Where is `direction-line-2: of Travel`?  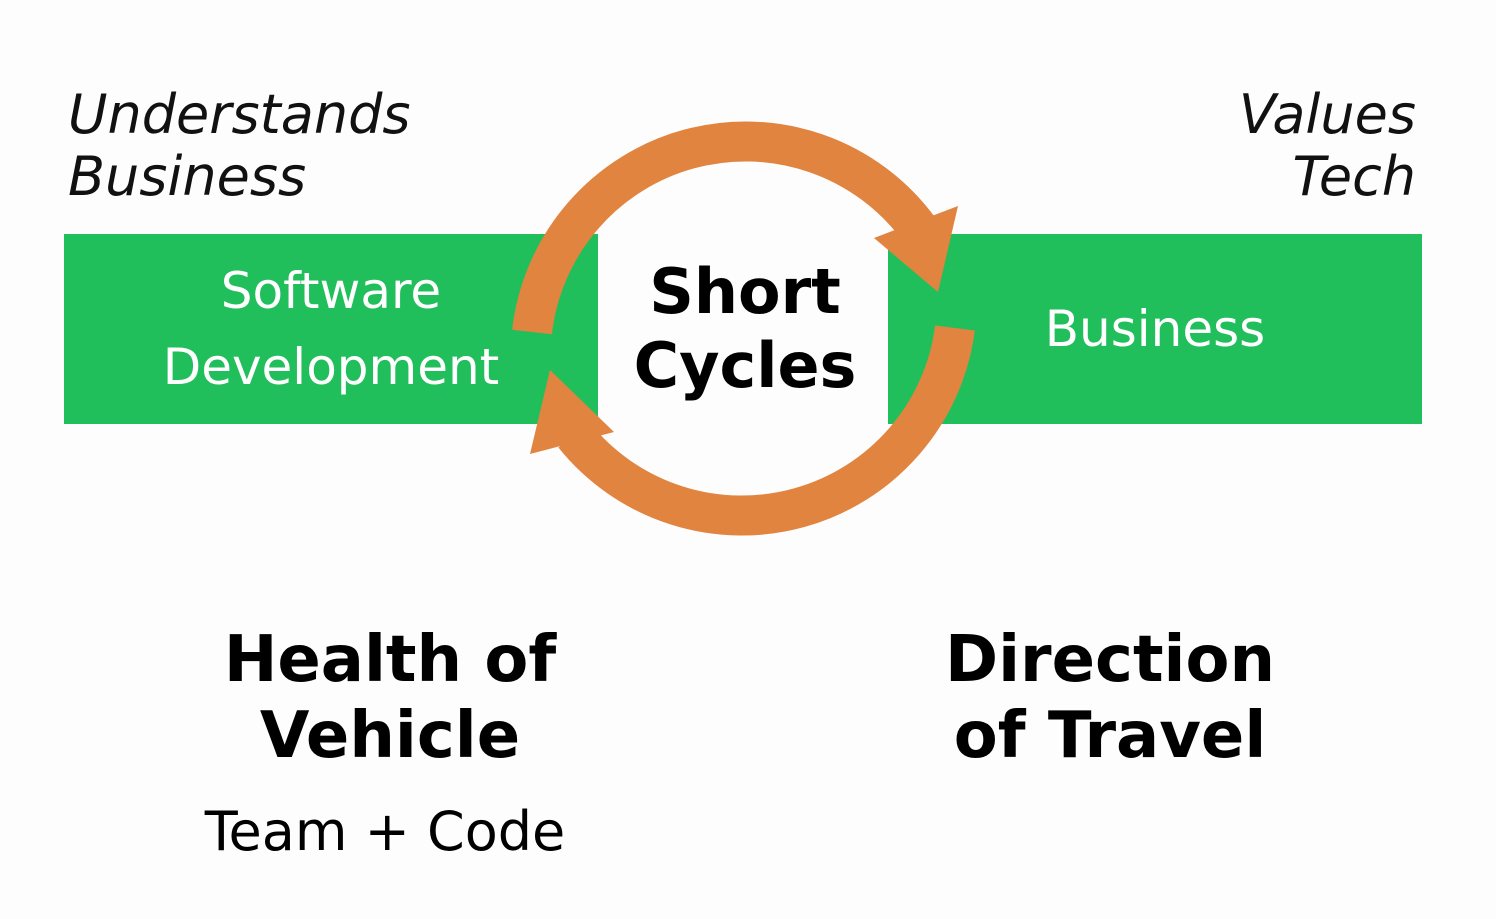
direction-line-2: of Travel is located at coordinates (1110, 736).